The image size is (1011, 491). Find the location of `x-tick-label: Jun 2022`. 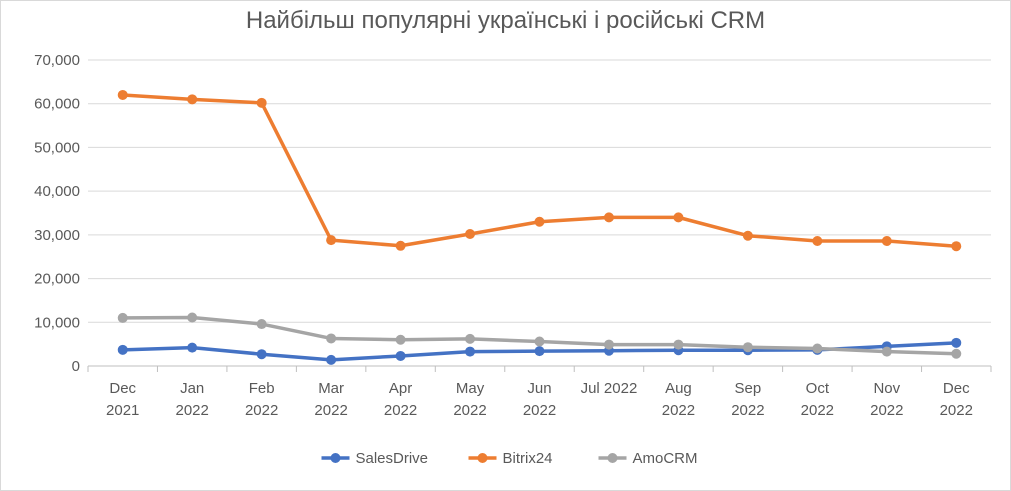

x-tick-label: Jun 2022 is located at coordinates (539, 399).